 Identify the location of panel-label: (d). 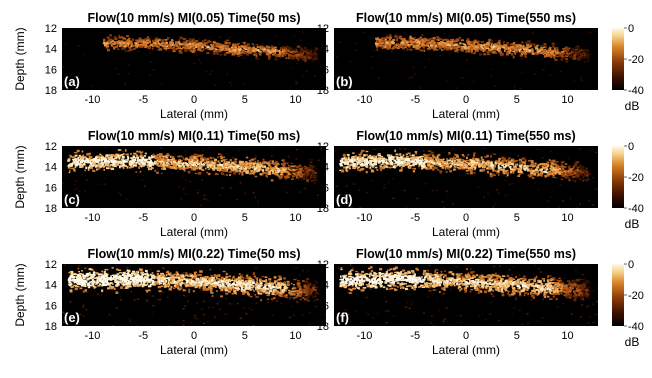
(344, 199).